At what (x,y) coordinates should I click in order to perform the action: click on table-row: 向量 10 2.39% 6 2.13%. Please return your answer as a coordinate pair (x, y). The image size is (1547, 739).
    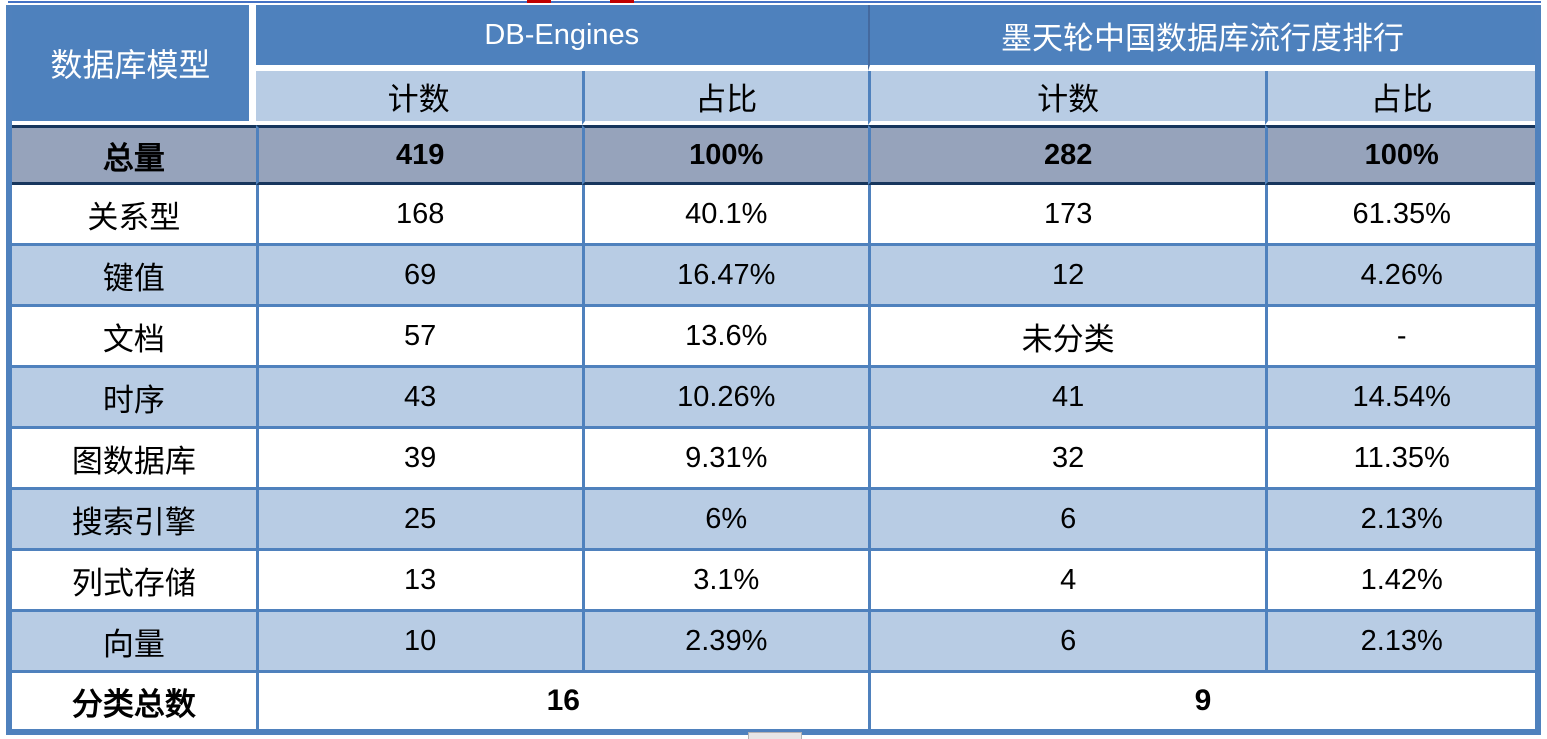
    Looking at the image, I should click on (773, 642).